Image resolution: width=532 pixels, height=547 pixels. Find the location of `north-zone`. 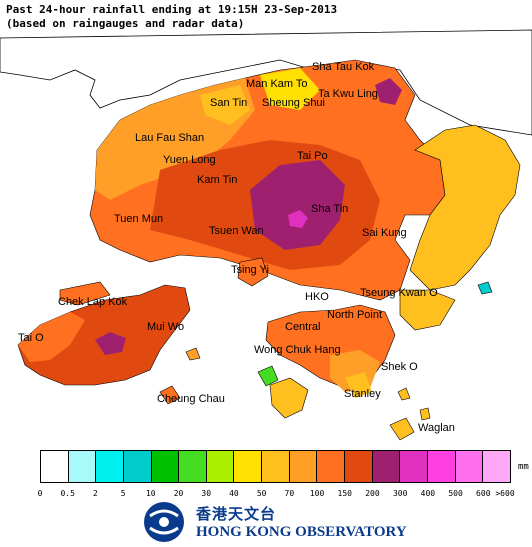

north-zone is located at coordinates (290, 89).